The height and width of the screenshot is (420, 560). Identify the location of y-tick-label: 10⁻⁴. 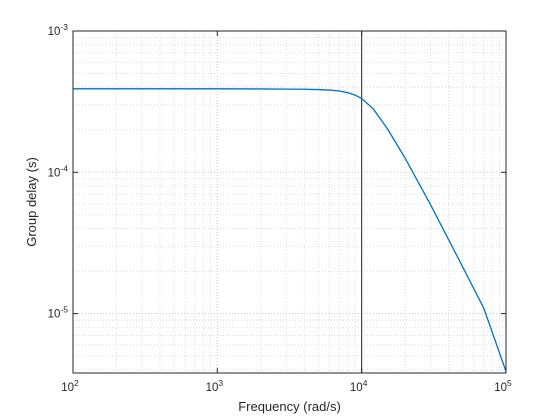
(58, 171).